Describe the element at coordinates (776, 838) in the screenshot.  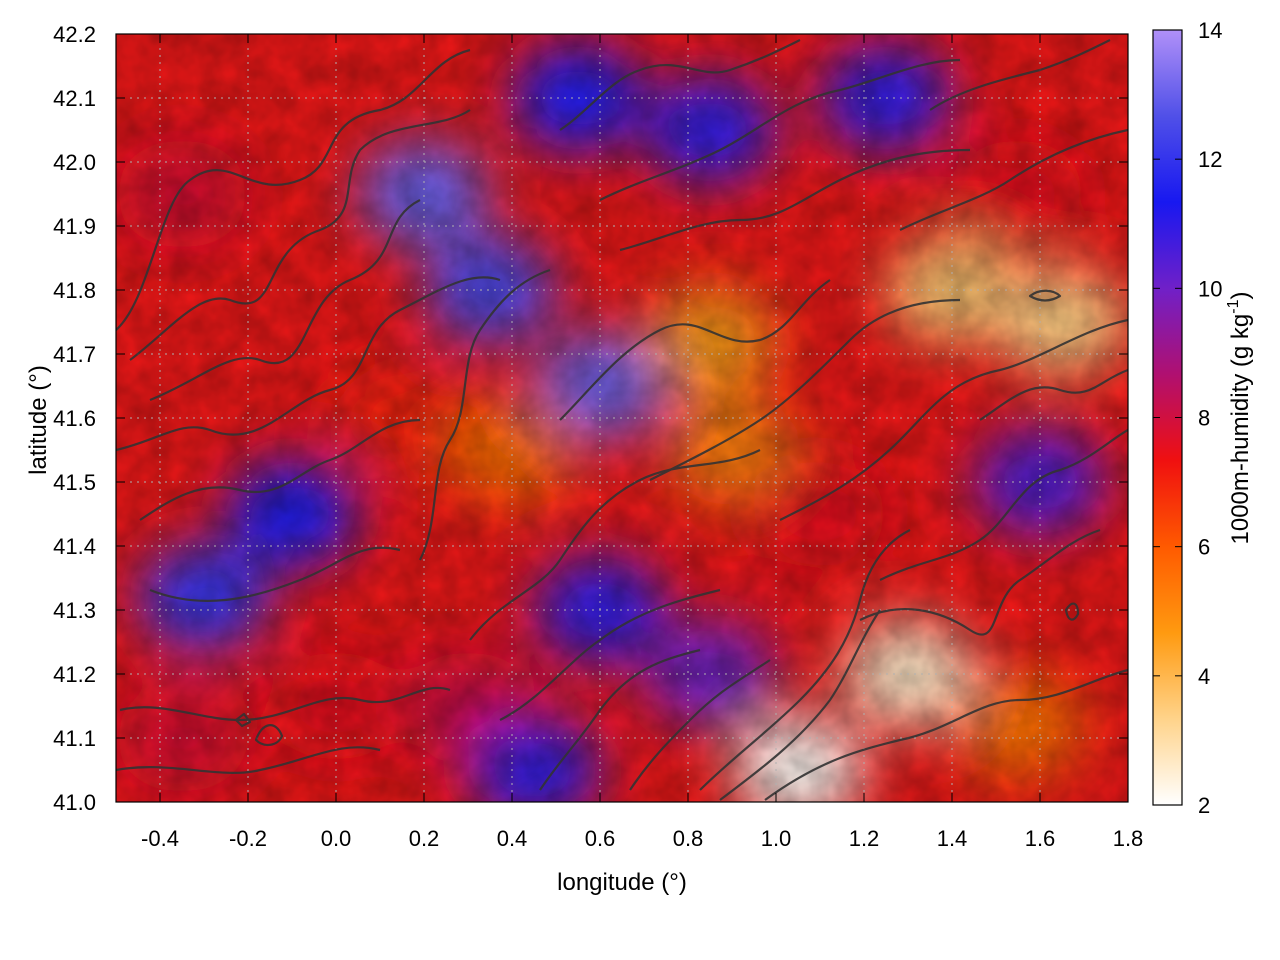
I see `x-tick-label: 1.0` at that location.